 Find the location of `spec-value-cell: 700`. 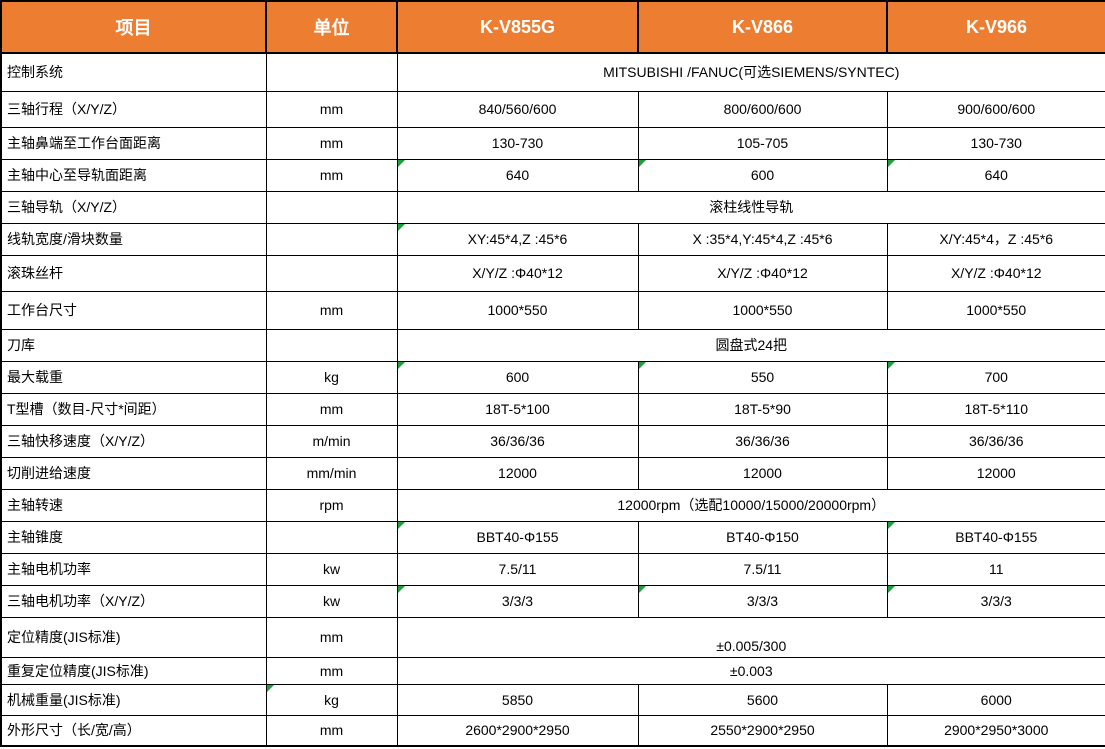

spec-value-cell: 700 is located at coordinates (995, 377).